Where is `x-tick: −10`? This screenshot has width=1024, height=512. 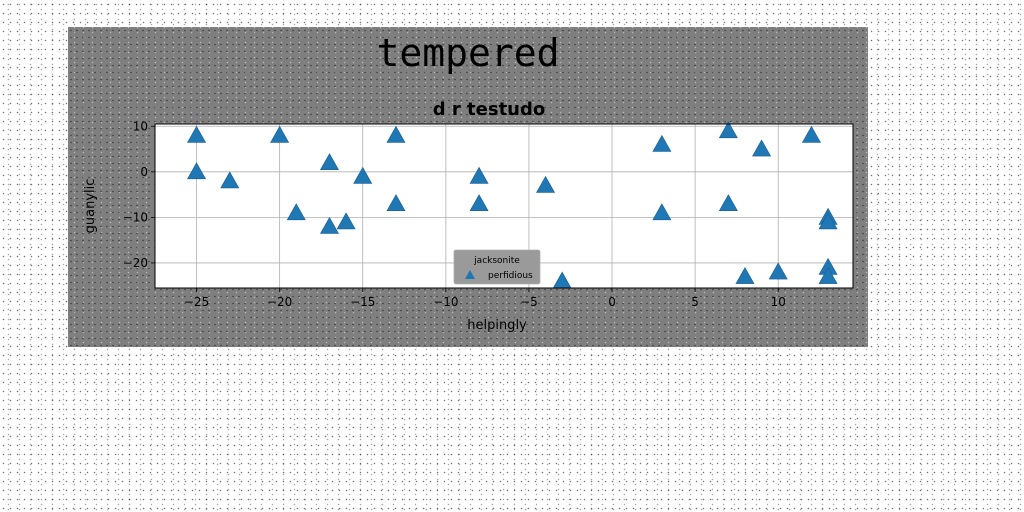
x-tick: −10 is located at coordinates (445, 298).